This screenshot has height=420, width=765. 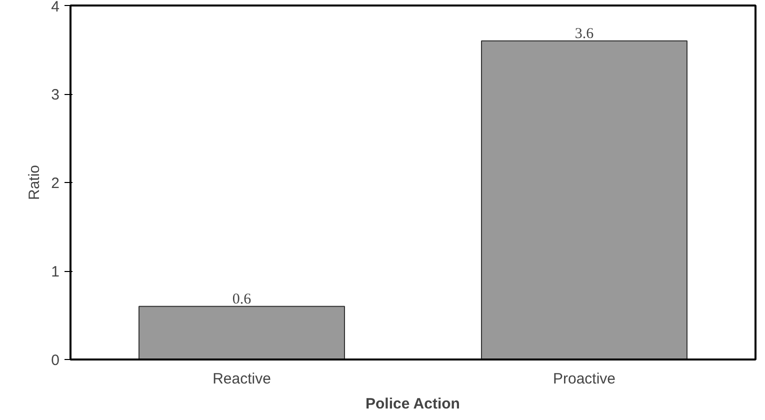 I want to click on x-axis-title: Police Action, so click(x=412, y=404).